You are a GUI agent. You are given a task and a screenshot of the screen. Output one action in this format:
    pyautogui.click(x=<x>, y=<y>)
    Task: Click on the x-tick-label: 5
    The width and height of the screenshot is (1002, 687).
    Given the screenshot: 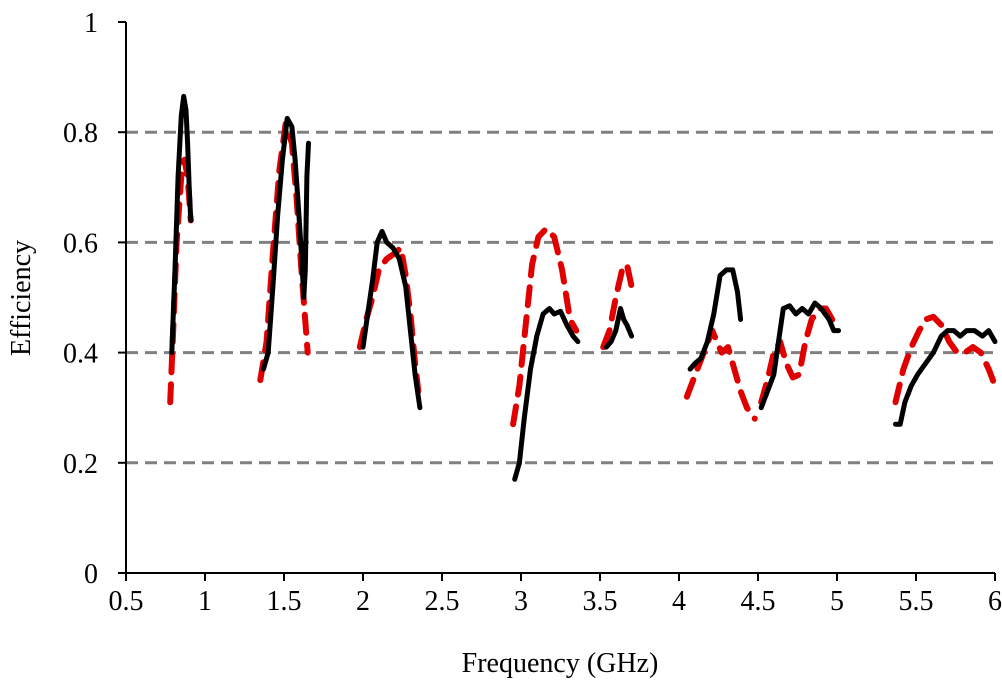 What is the action you would take?
    pyautogui.click(x=837, y=601)
    